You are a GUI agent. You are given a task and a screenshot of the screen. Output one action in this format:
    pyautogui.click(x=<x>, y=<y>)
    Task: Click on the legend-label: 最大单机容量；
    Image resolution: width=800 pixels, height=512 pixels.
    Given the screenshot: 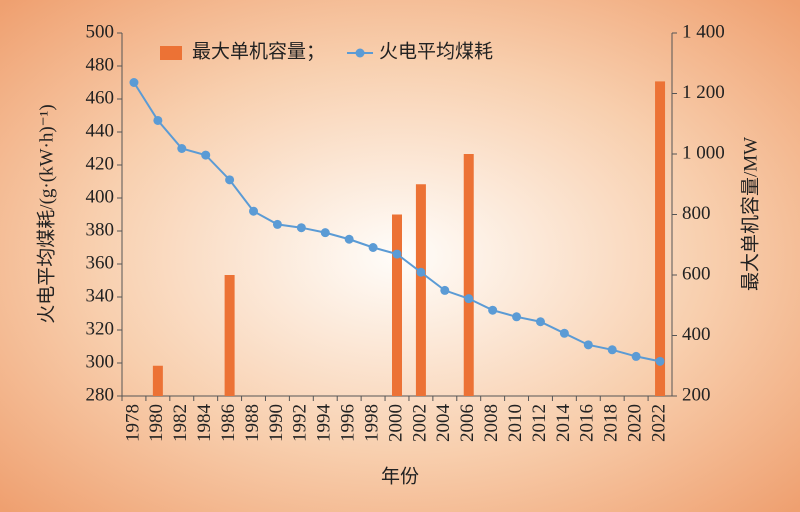 What is the action you would take?
    pyautogui.click(x=258, y=51)
    